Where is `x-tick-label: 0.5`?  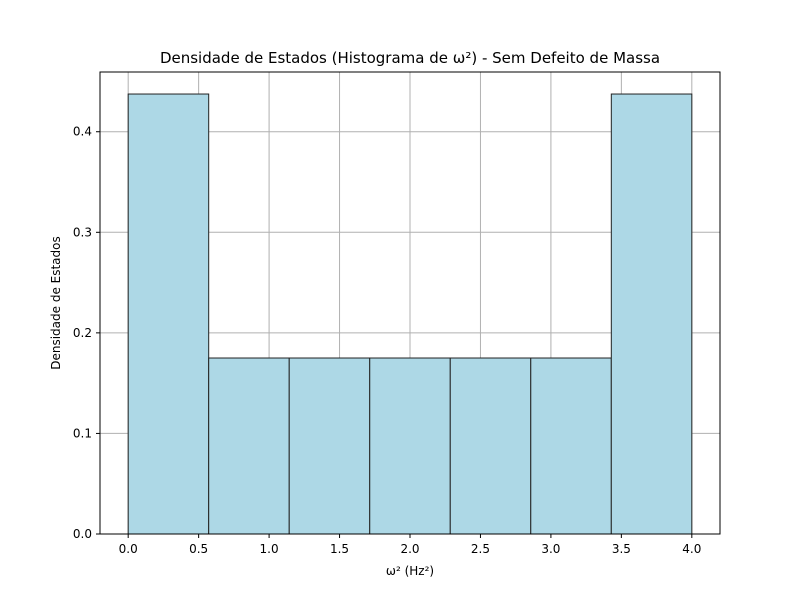 x-tick-label: 0.5 is located at coordinates (198, 549).